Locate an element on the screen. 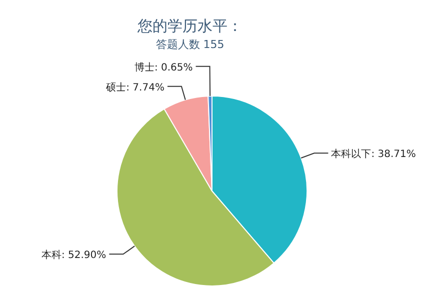 This screenshot has width=424, height=294. subtitle: 答题人数 155 is located at coordinates (190, 44).